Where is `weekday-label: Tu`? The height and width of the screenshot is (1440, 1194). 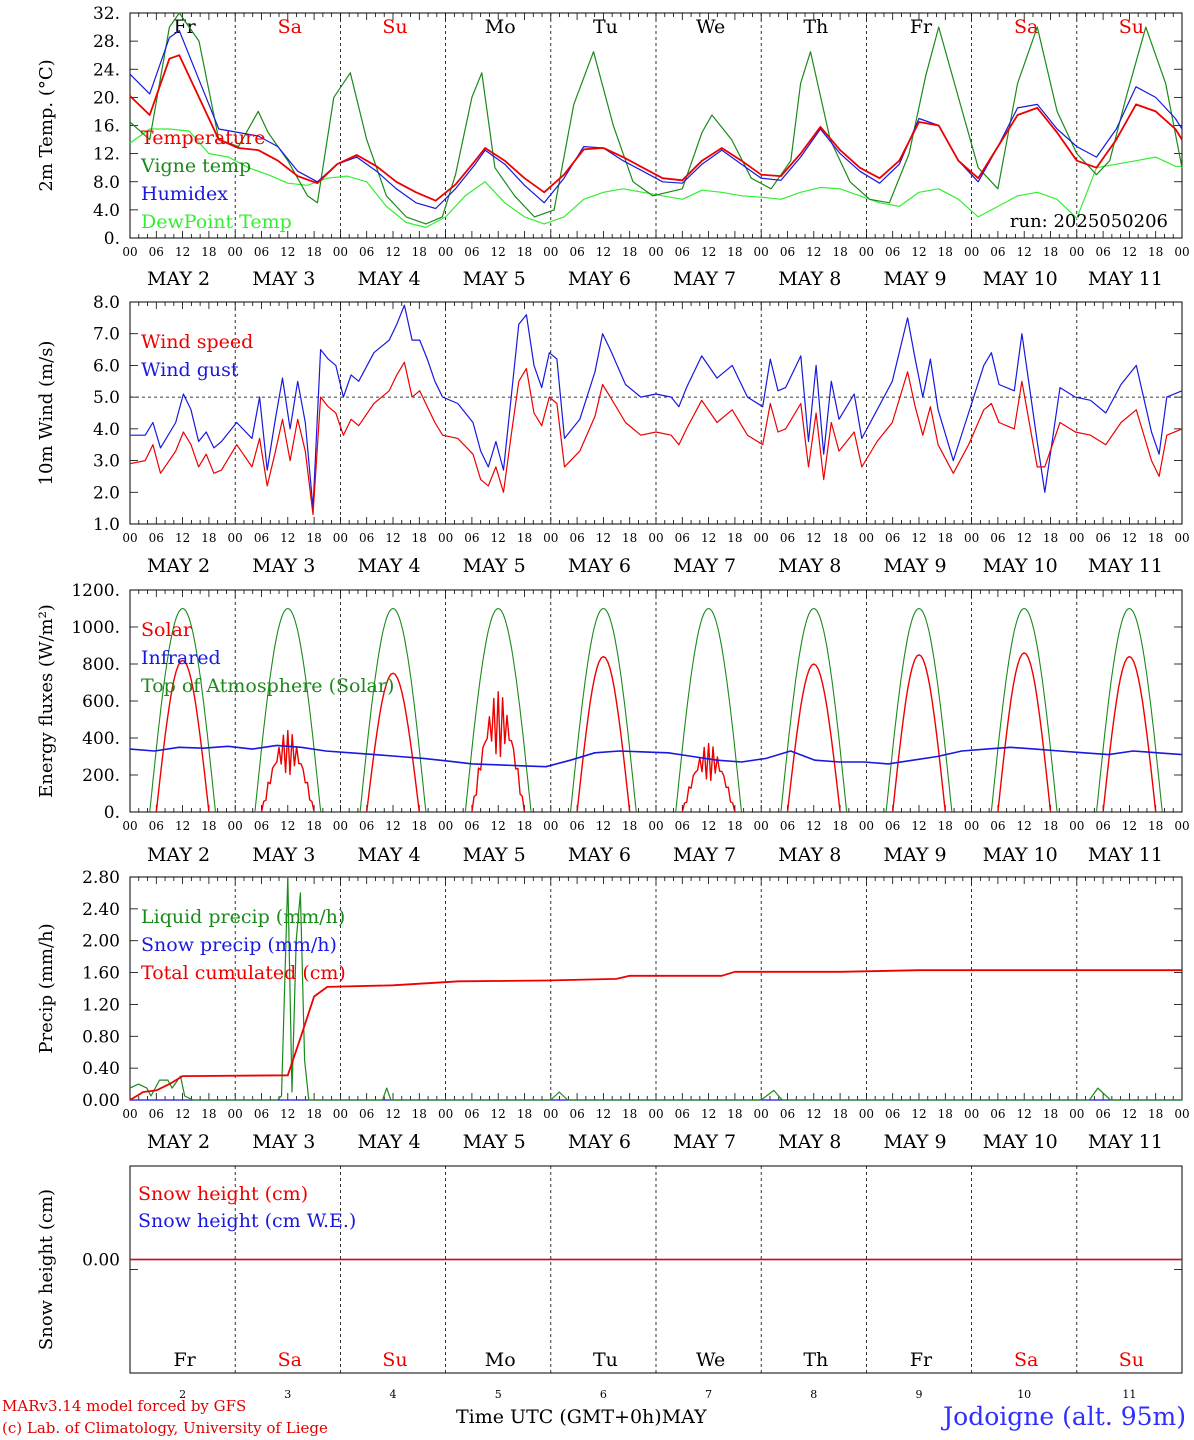
weekday-label: Tu is located at coordinates (605, 1360).